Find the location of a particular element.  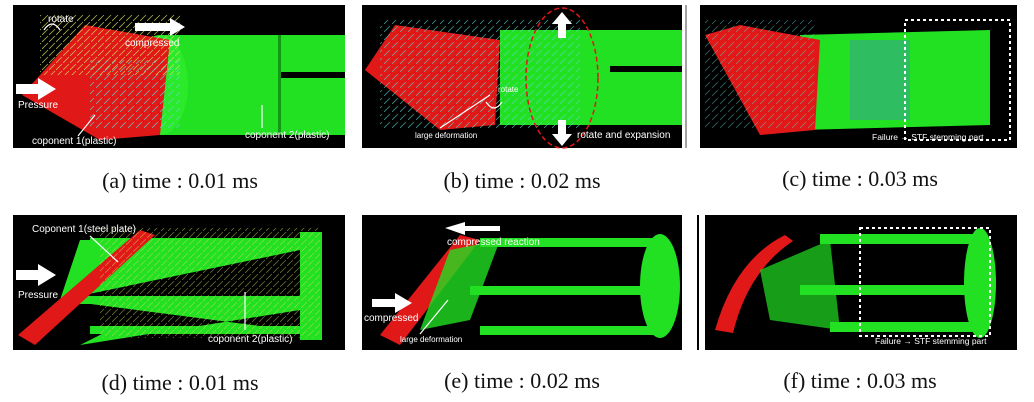

panel-e is located at coordinates (522, 282).